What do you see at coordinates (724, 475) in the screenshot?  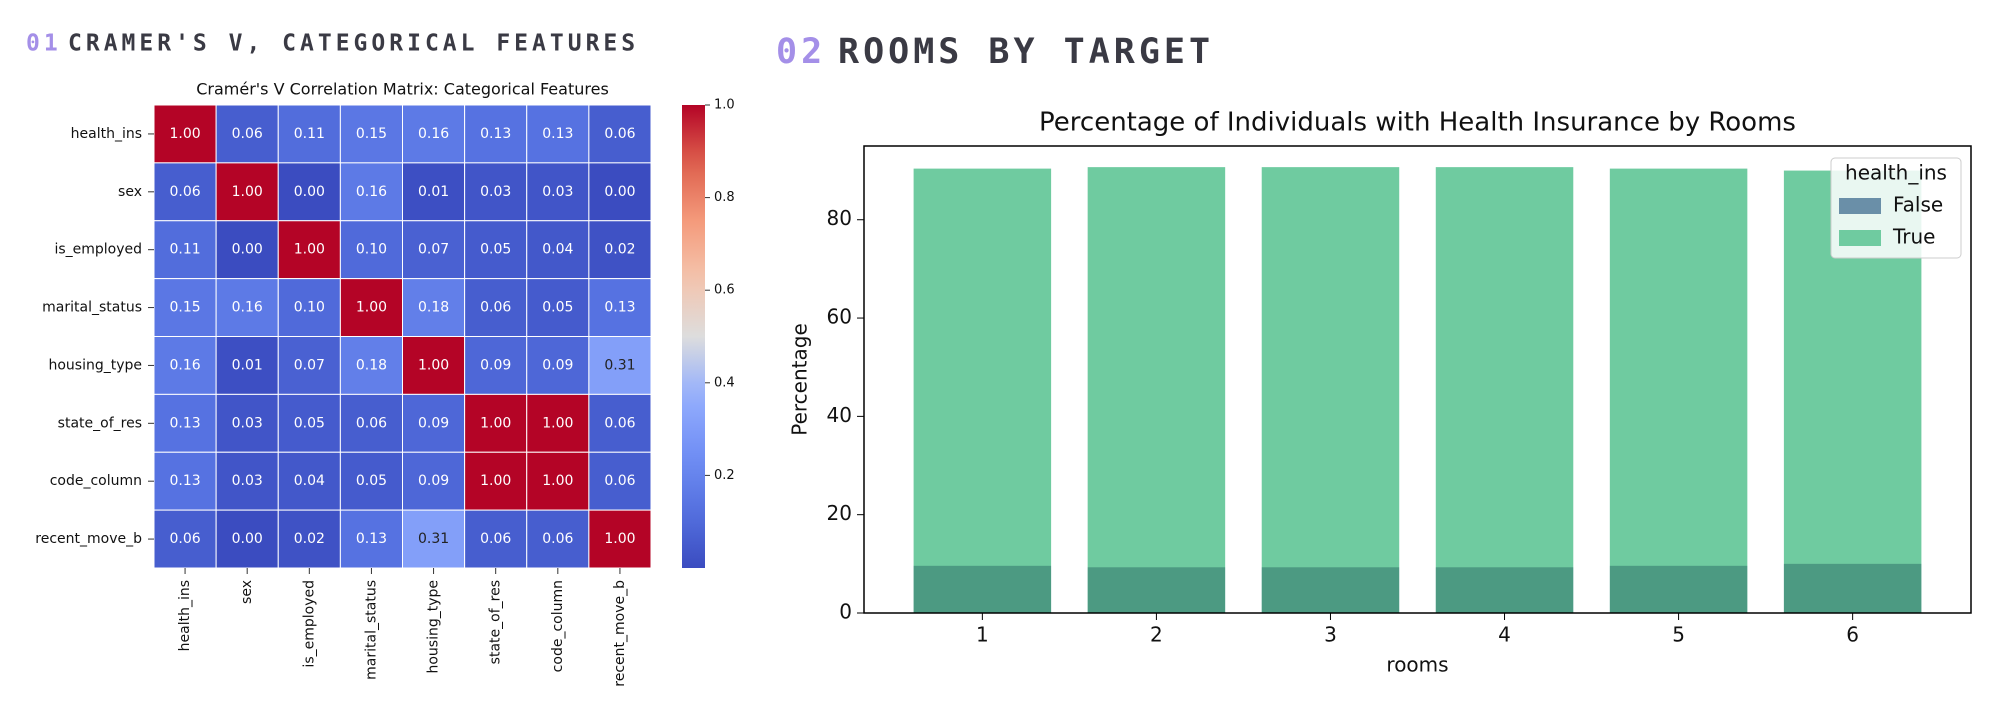 I see `colorbar-tick-label: 0.2` at bounding box center [724, 475].